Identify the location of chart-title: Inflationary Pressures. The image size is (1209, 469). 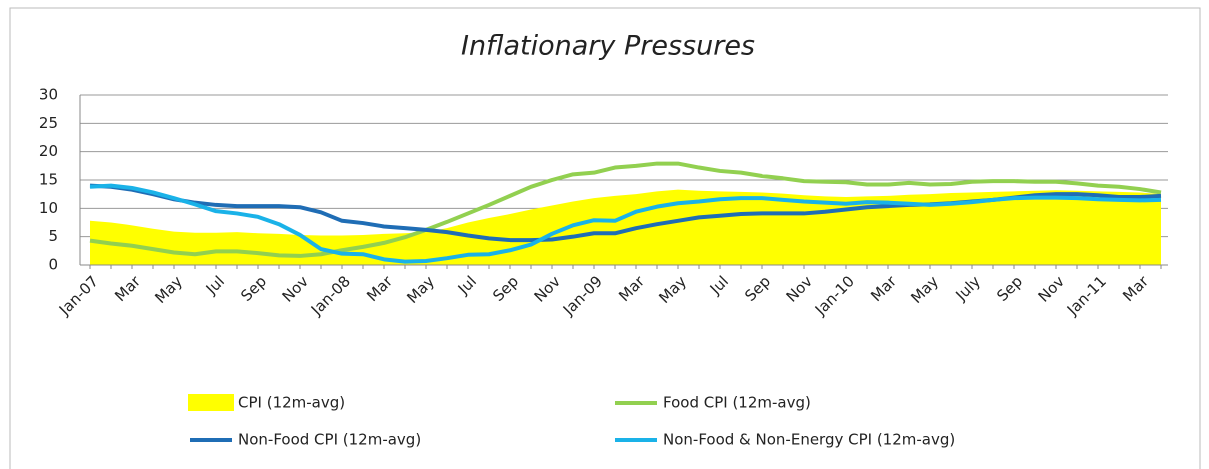
(608, 46).